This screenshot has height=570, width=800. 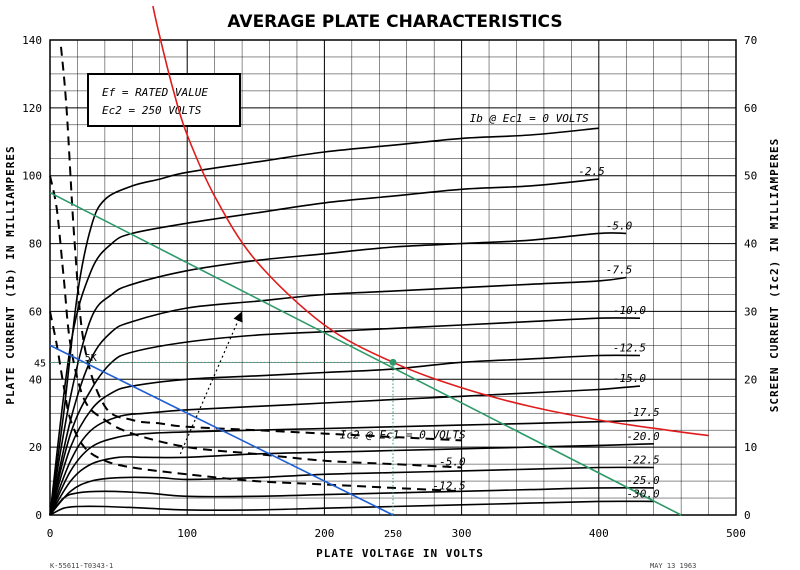 What do you see at coordinates (736, 533) in the screenshot?
I see `x-tick-label: 500` at bounding box center [736, 533].